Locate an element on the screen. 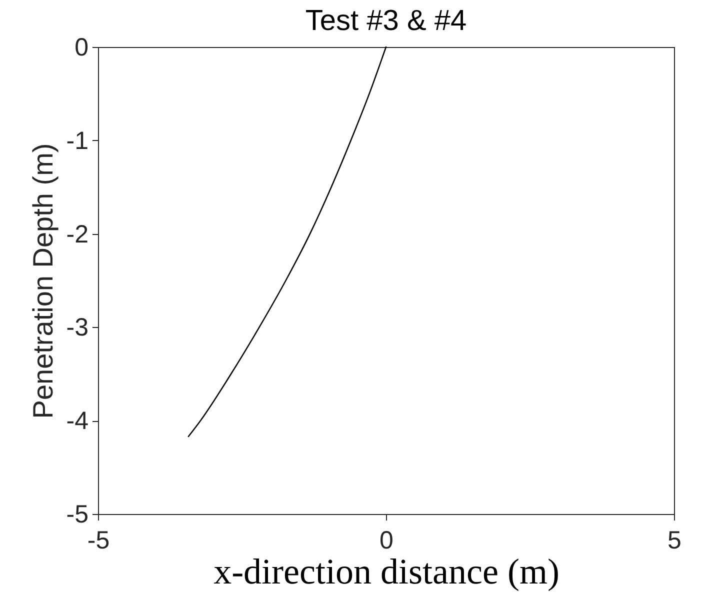 Image resolution: width=710 pixels, height=603 pixels. y-tick-label: -3 is located at coordinates (77, 328).